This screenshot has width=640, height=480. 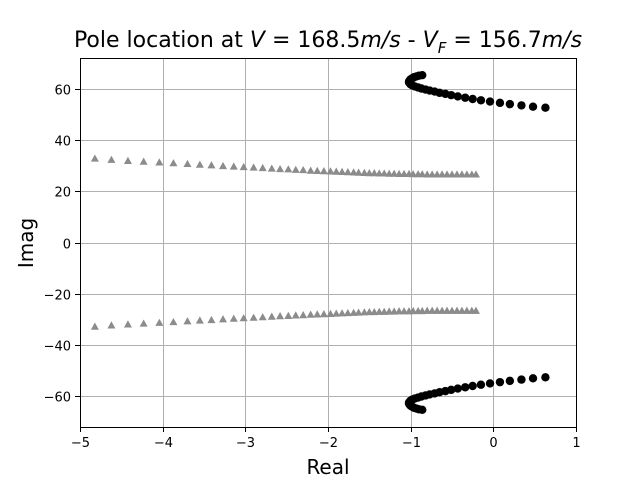 I want to click on x-tick-label: −4, so click(x=163, y=443).